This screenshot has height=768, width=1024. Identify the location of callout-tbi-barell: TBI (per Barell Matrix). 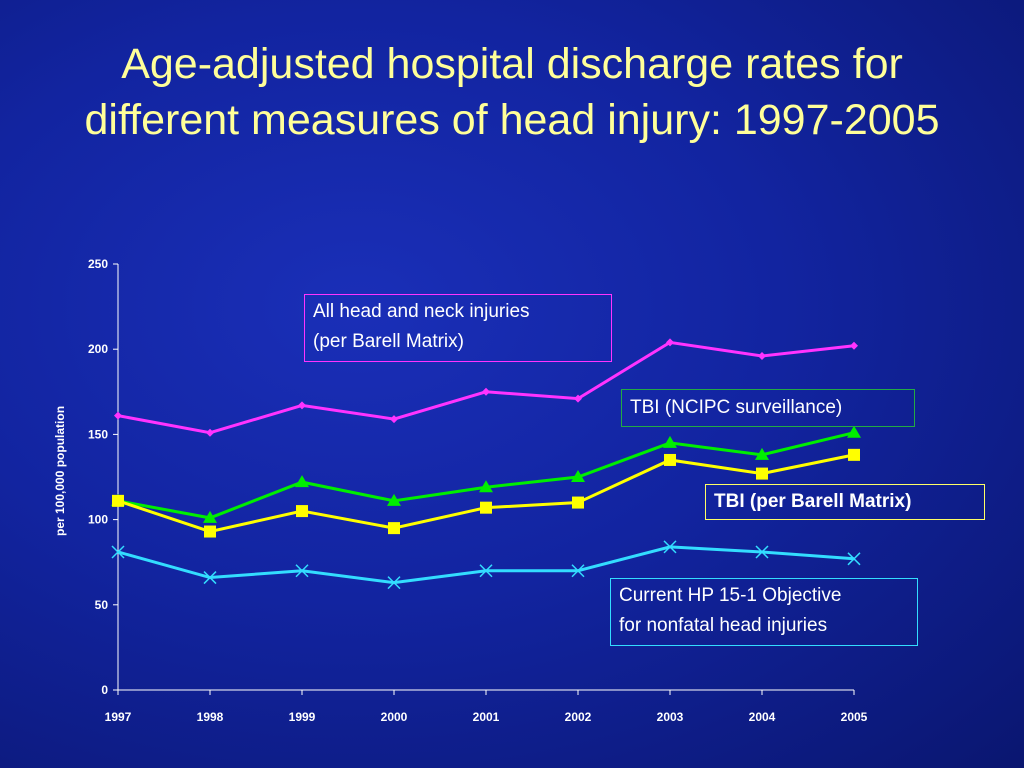
(845, 502).